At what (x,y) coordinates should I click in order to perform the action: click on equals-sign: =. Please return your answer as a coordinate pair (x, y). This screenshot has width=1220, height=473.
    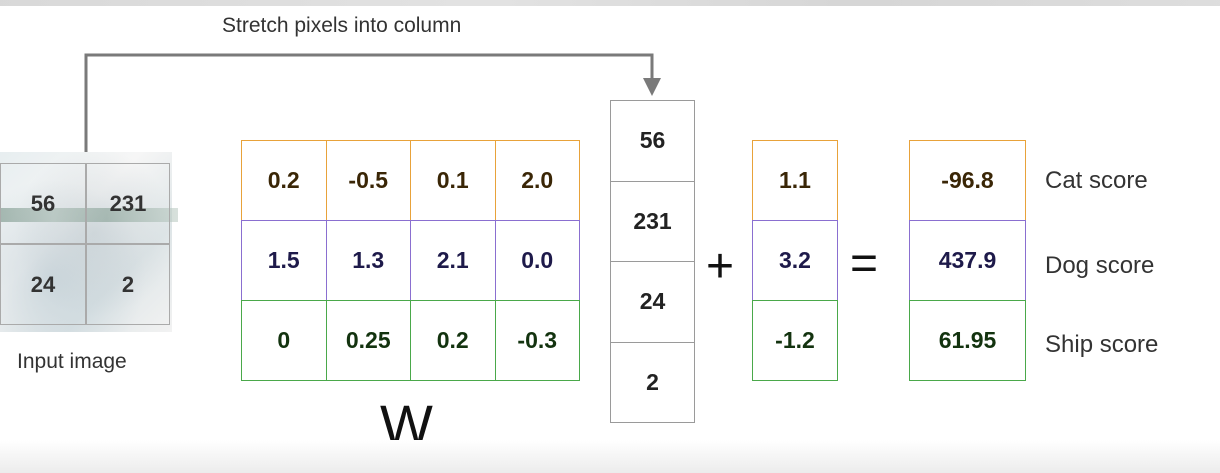
    Looking at the image, I should click on (864, 263).